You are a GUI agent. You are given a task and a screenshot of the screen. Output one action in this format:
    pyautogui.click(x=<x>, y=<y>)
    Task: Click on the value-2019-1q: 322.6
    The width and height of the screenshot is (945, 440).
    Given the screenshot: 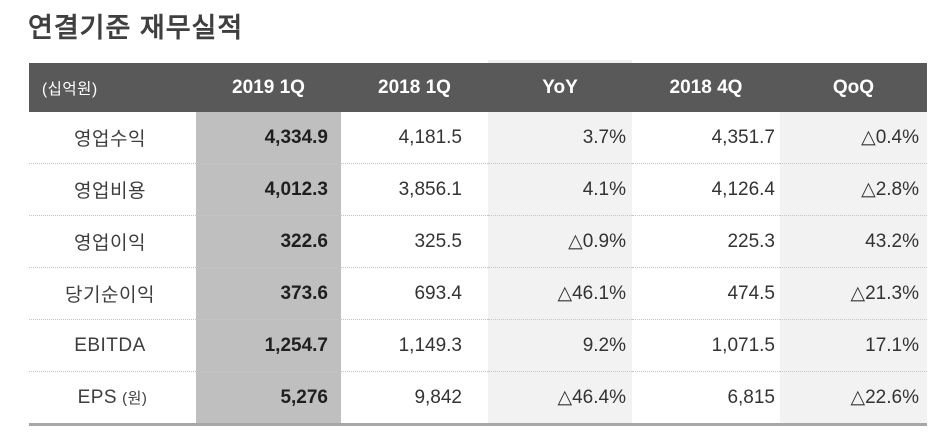 What is the action you would take?
    pyautogui.click(x=268, y=241)
    